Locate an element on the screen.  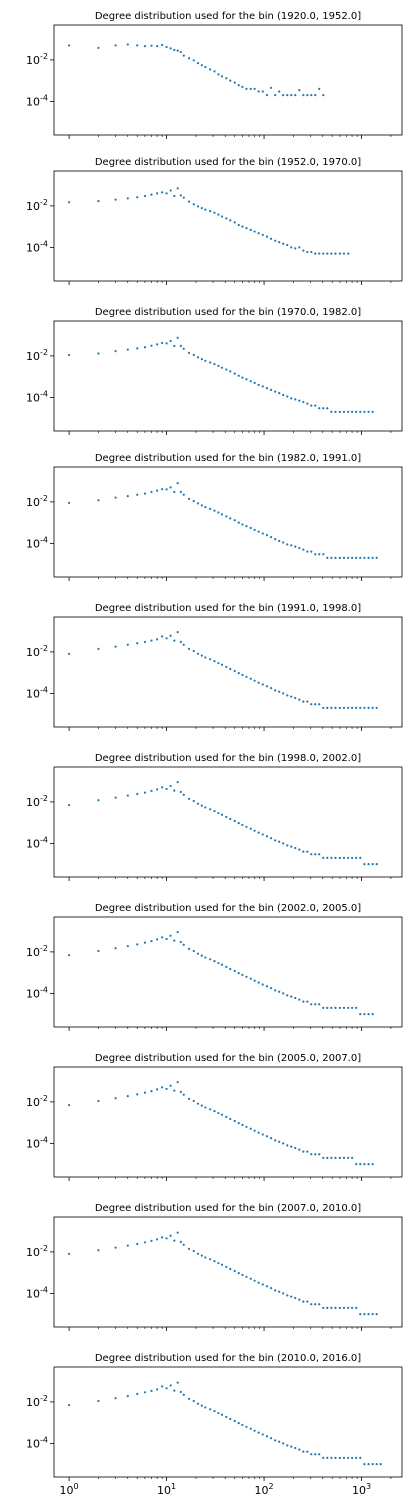
y-tick-label: 10⁻⁴ is located at coordinates (37, 992).